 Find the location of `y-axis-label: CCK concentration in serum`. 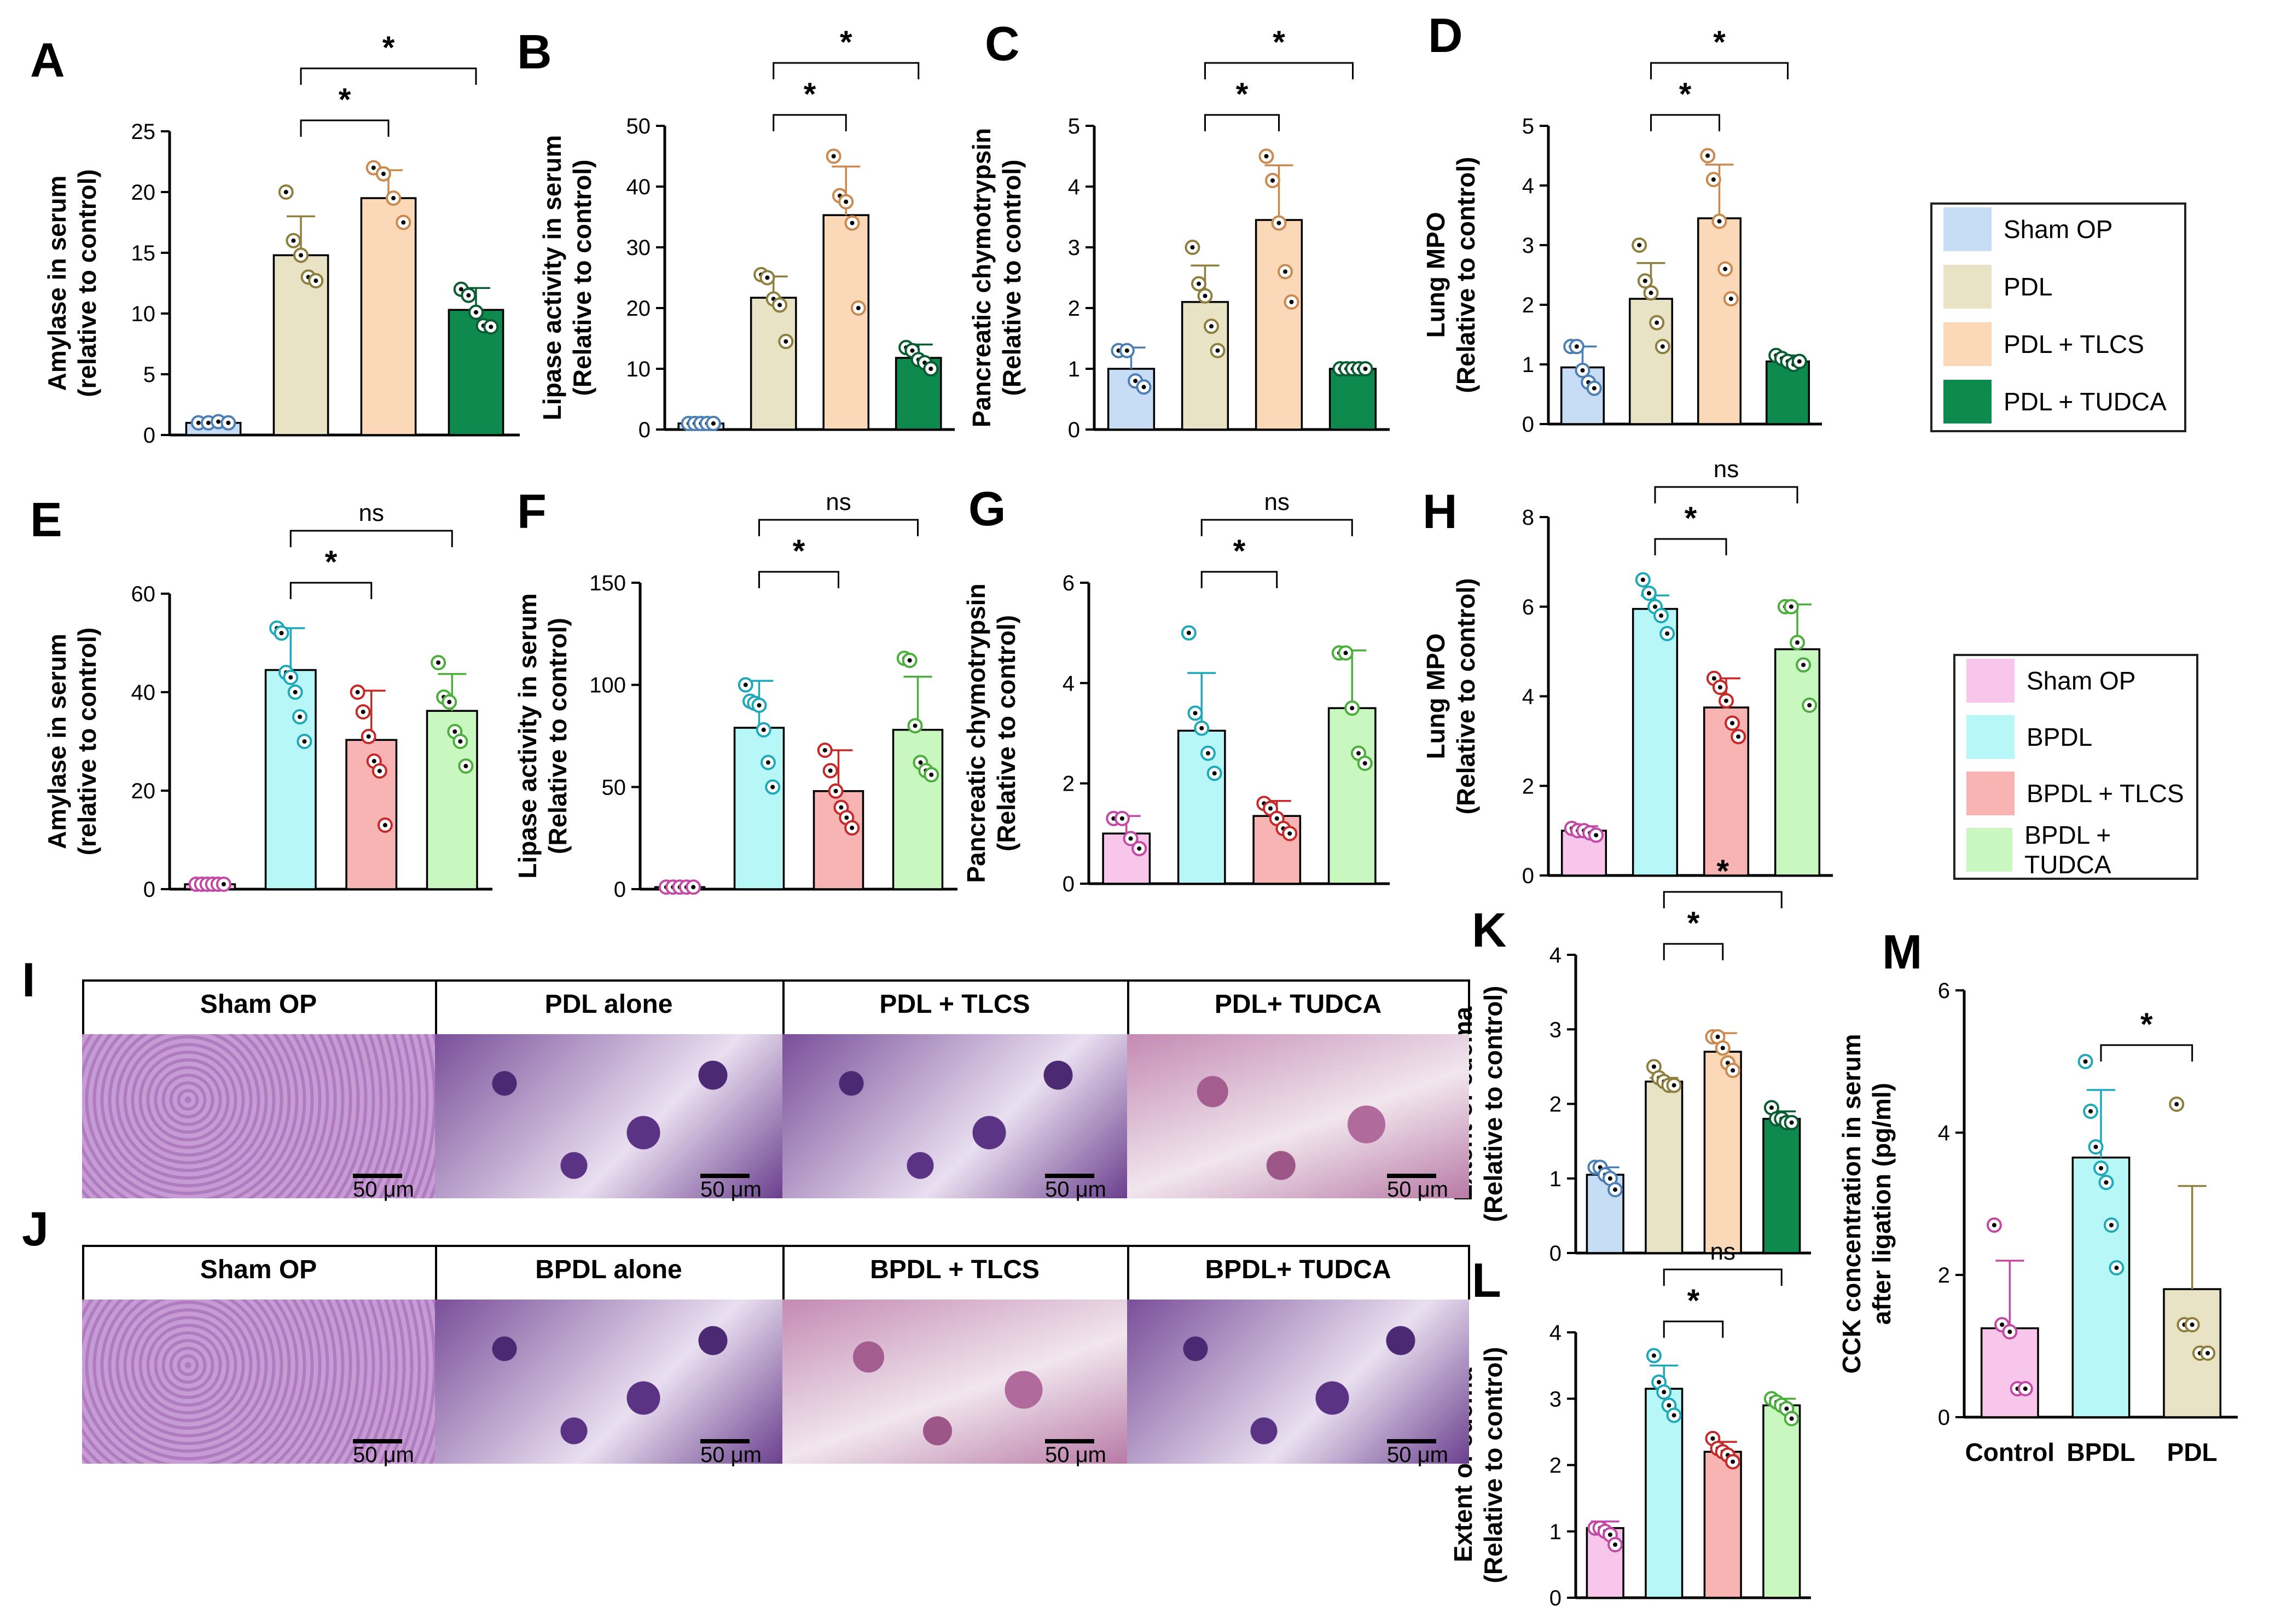

y-axis-label: CCK concentration in serum is located at coordinates (1851, 1203).